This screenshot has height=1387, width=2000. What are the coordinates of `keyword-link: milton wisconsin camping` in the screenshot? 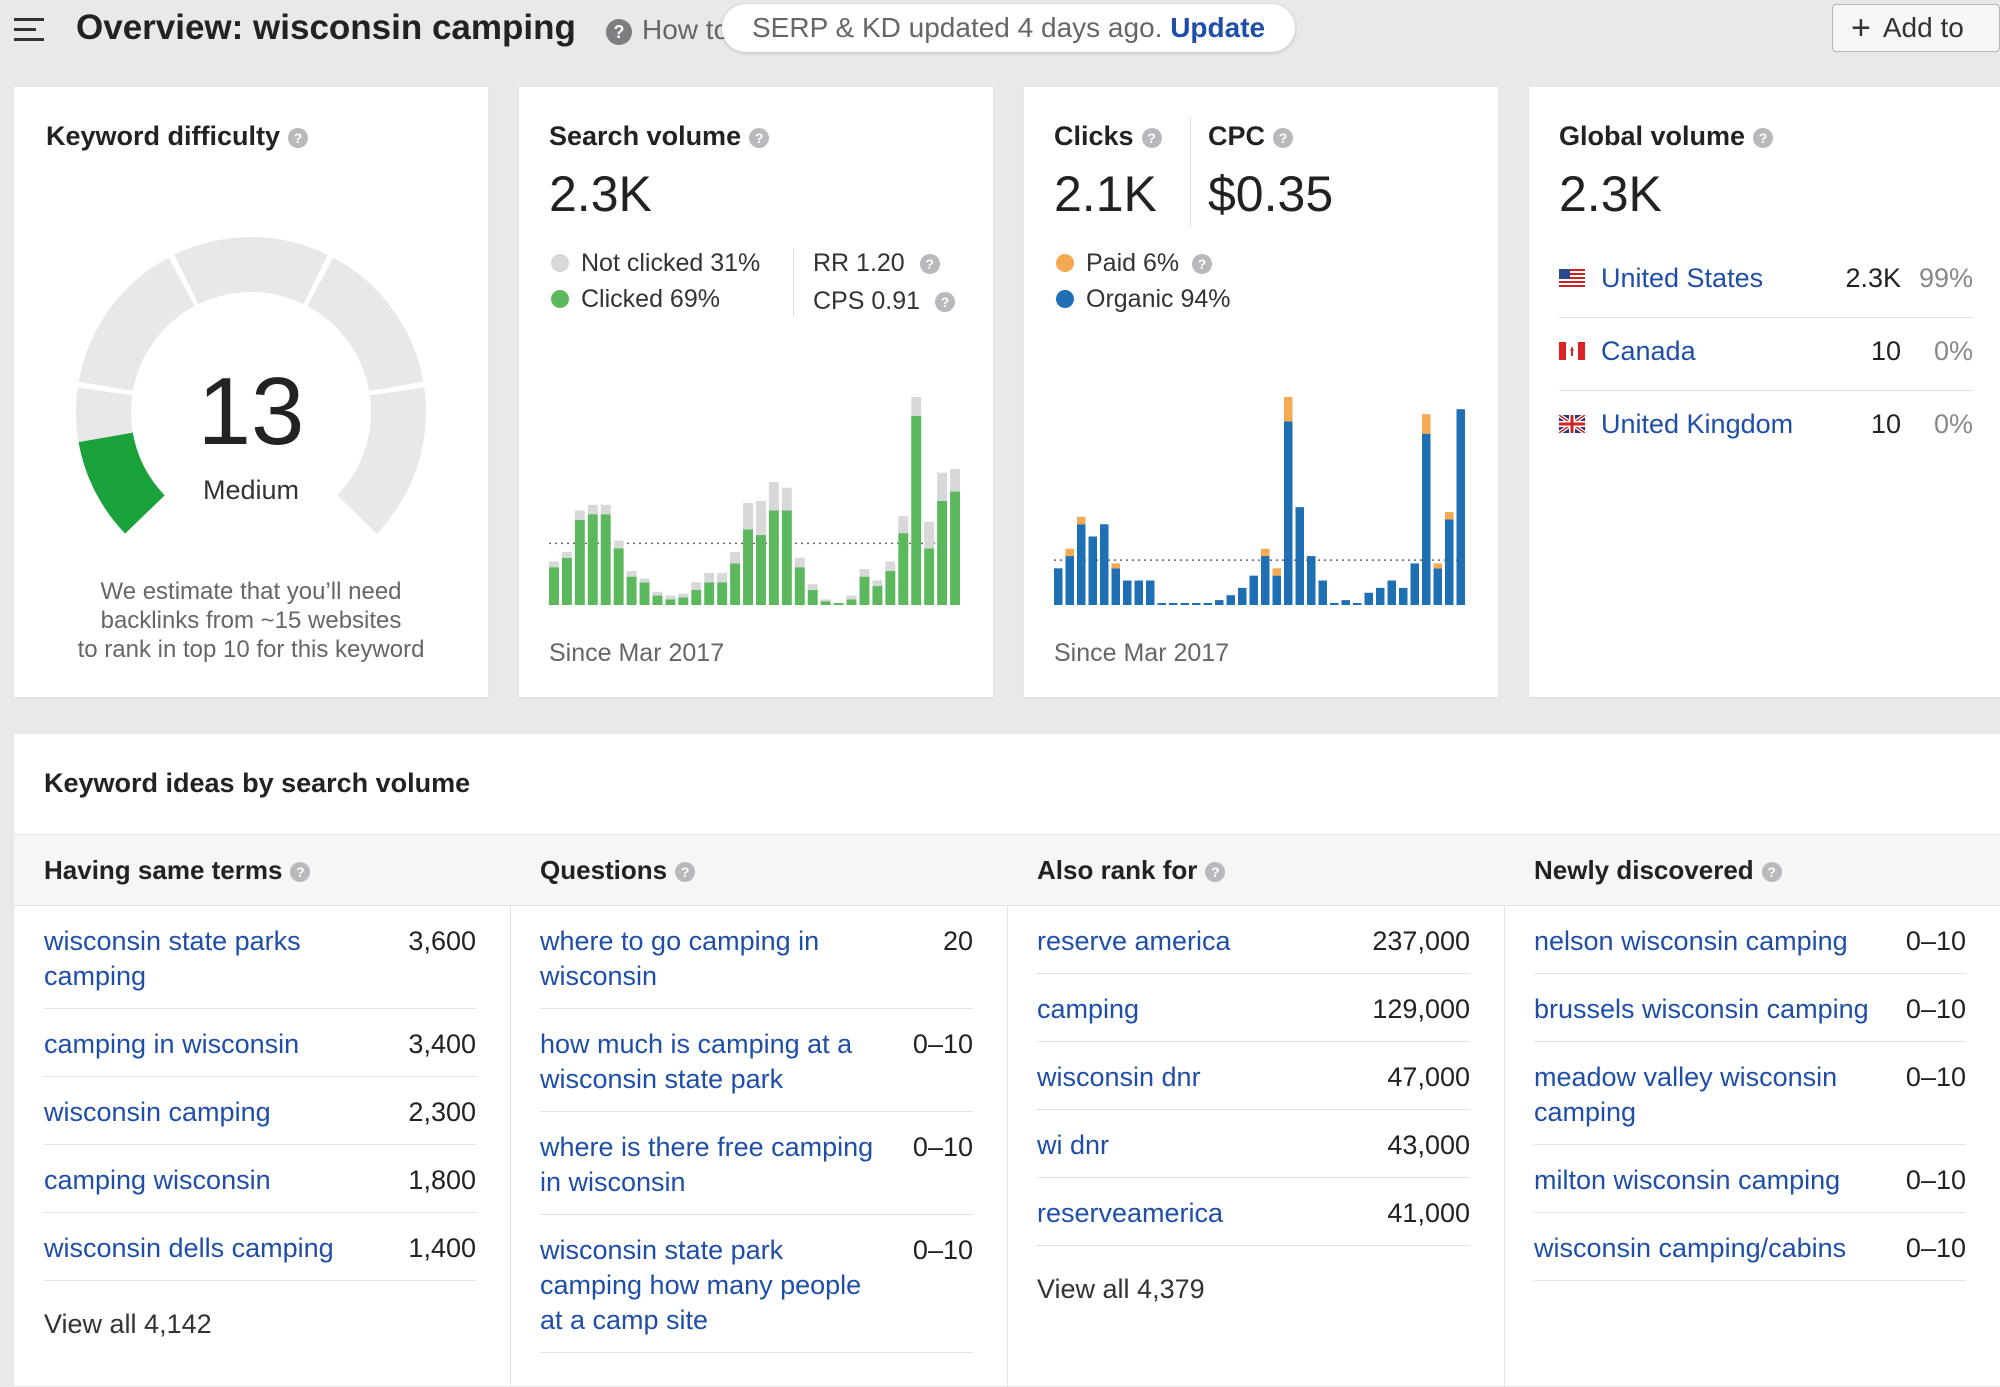 It's located at (1687, 1180).